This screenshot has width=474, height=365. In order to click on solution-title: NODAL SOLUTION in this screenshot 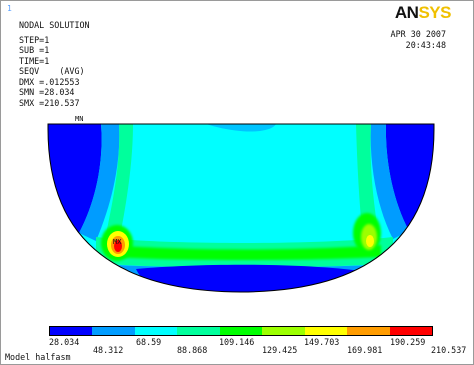, I will do `click(54, 25)`.